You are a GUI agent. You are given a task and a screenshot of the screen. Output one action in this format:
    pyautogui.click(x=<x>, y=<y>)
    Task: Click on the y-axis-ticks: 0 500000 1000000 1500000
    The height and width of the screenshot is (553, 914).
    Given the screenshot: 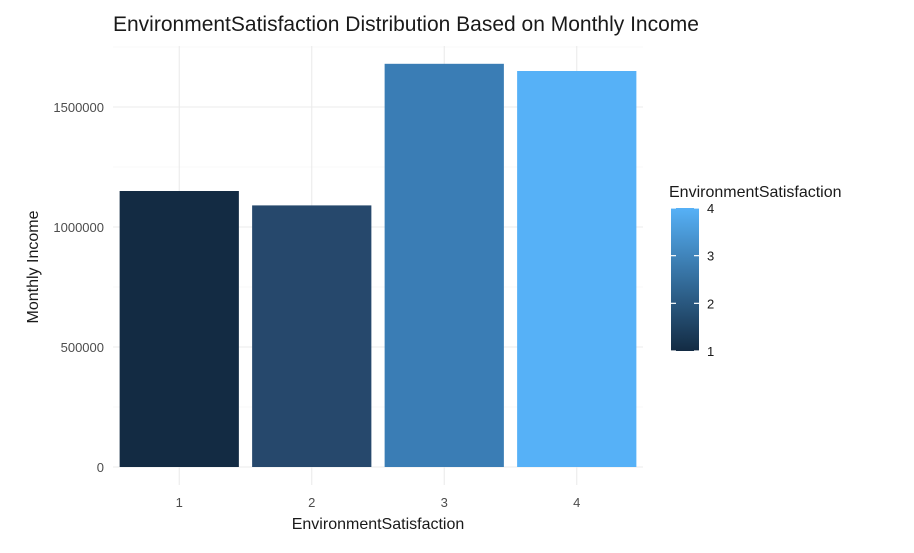 What is the action you would take?
    pyautogui.click(x=78, y=287)
    